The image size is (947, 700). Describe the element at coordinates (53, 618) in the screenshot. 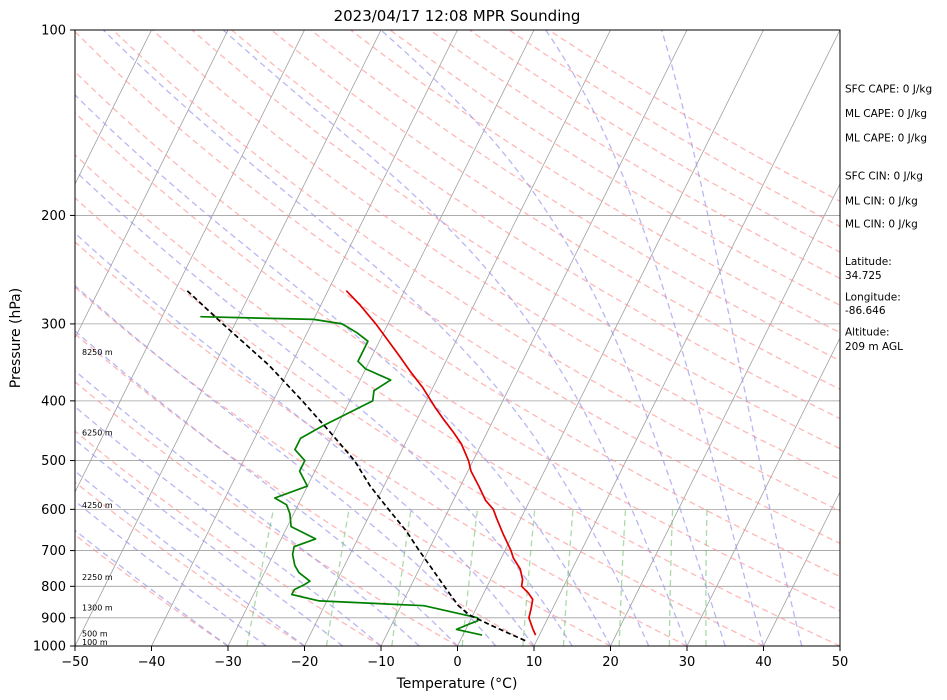

I see `y-tick-label: 900` at that location.